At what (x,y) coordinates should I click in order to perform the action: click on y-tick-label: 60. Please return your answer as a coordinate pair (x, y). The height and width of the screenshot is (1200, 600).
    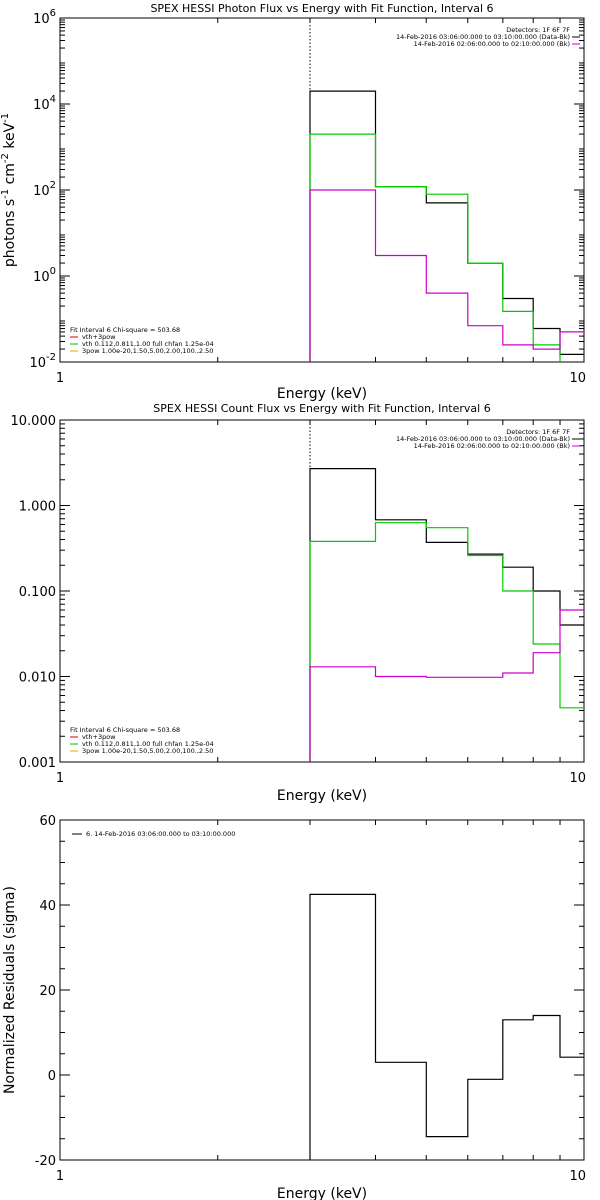
    Looking at the image, I should click on (47, 821).